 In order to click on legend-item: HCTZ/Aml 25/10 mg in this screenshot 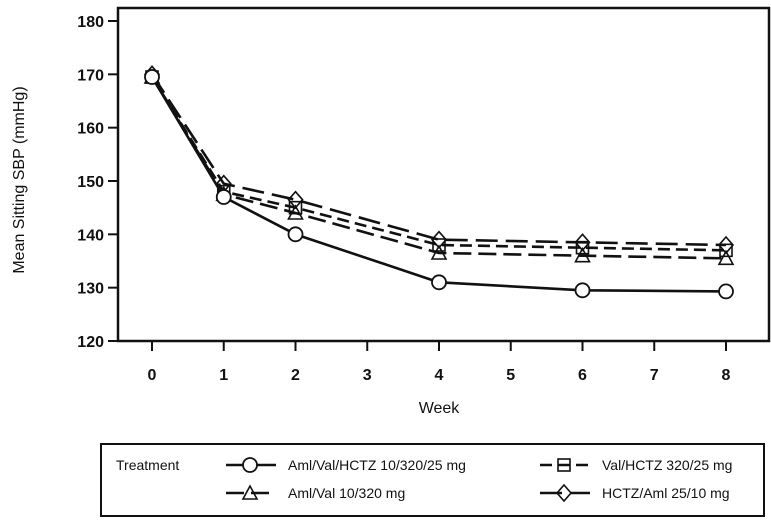, I will do `click(635, 493)`.